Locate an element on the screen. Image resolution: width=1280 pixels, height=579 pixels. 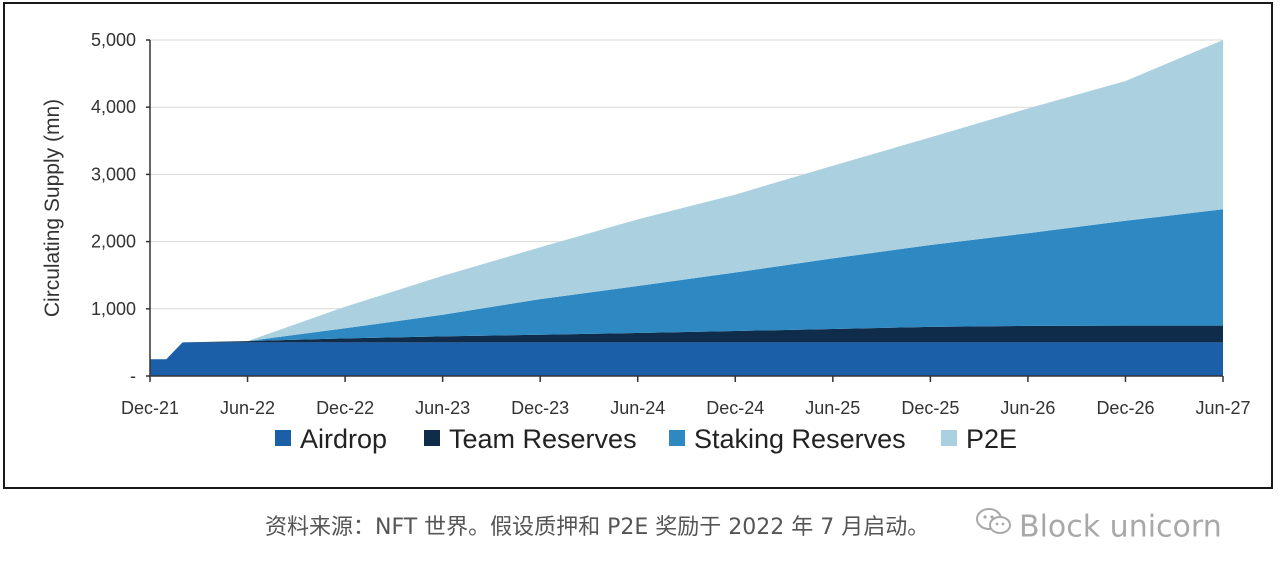
x-tick-label: Jun-24 is located at coordinates (637, 408).